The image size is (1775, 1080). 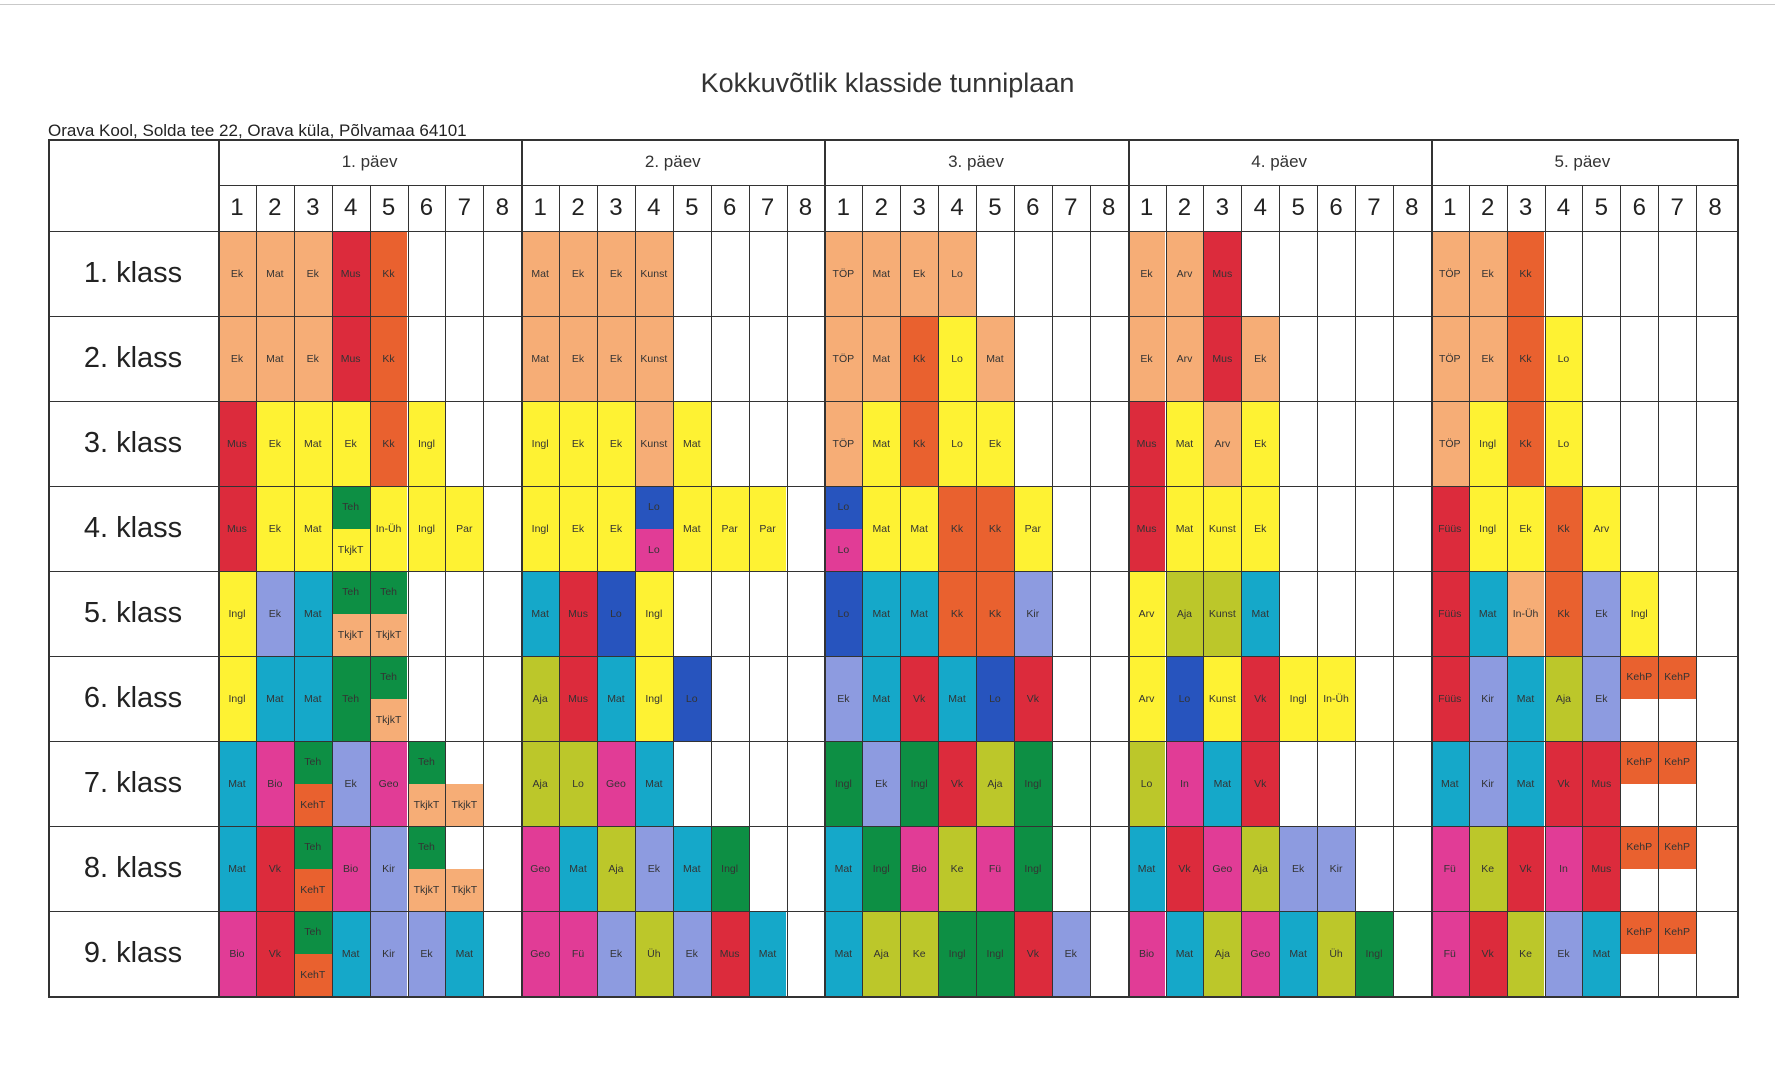 What do you see at coordinates (133, 783) in the screenshot?
I see `class-label: 7. klass` at bounding box center [133, 783].